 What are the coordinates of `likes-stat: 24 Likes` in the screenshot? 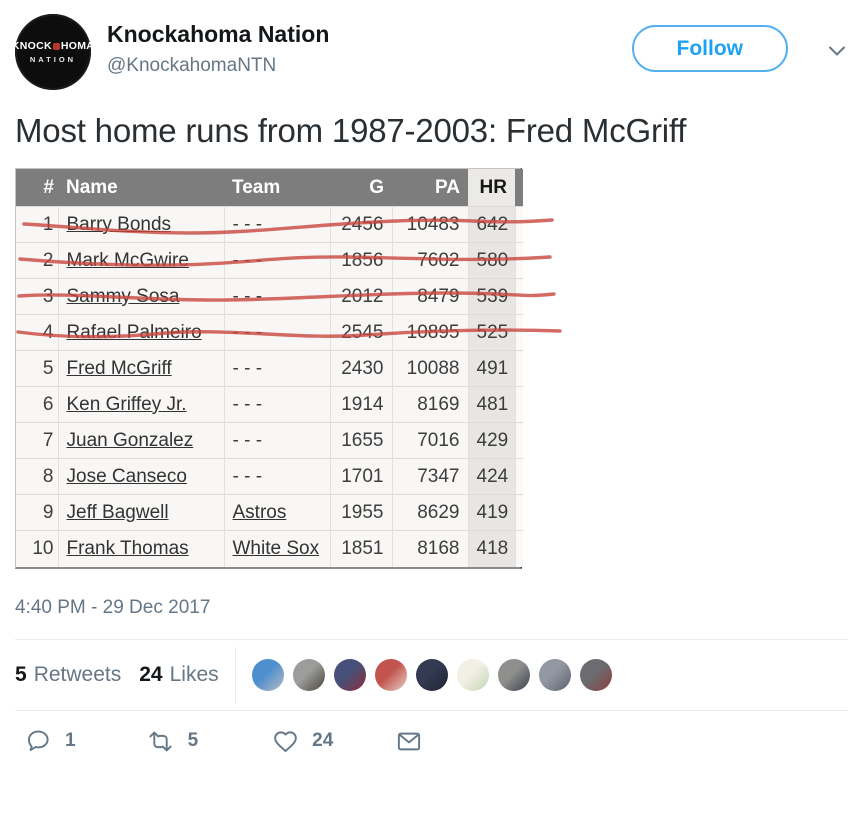 It's located at (178, 675).